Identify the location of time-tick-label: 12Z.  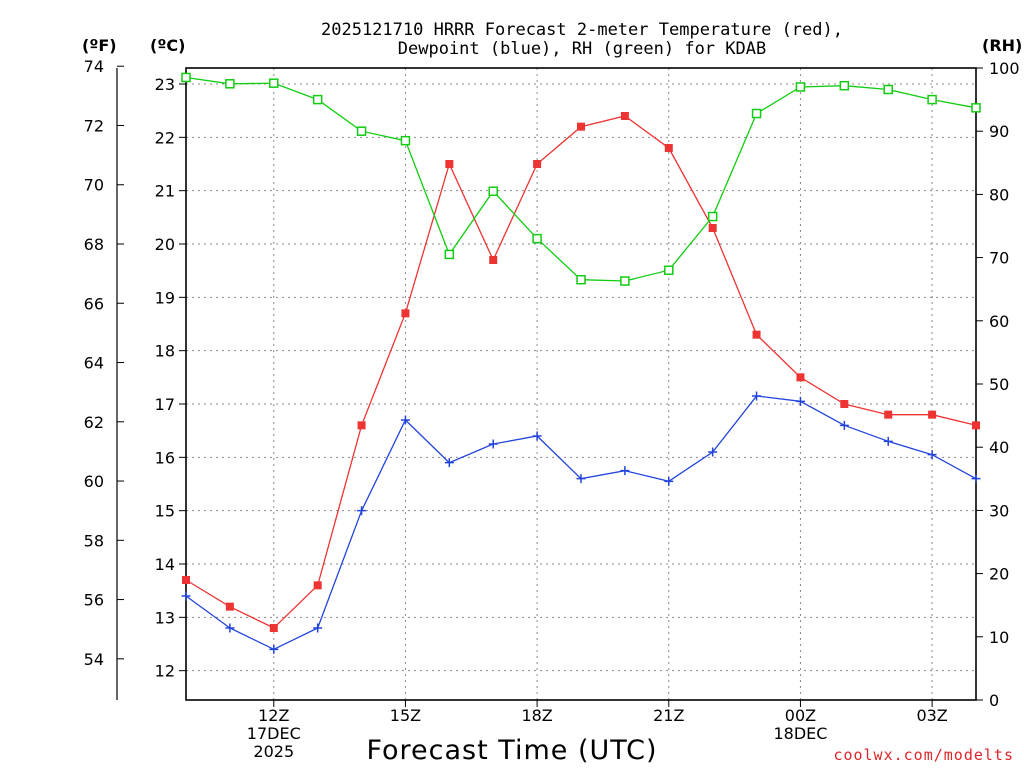
(273, 715).